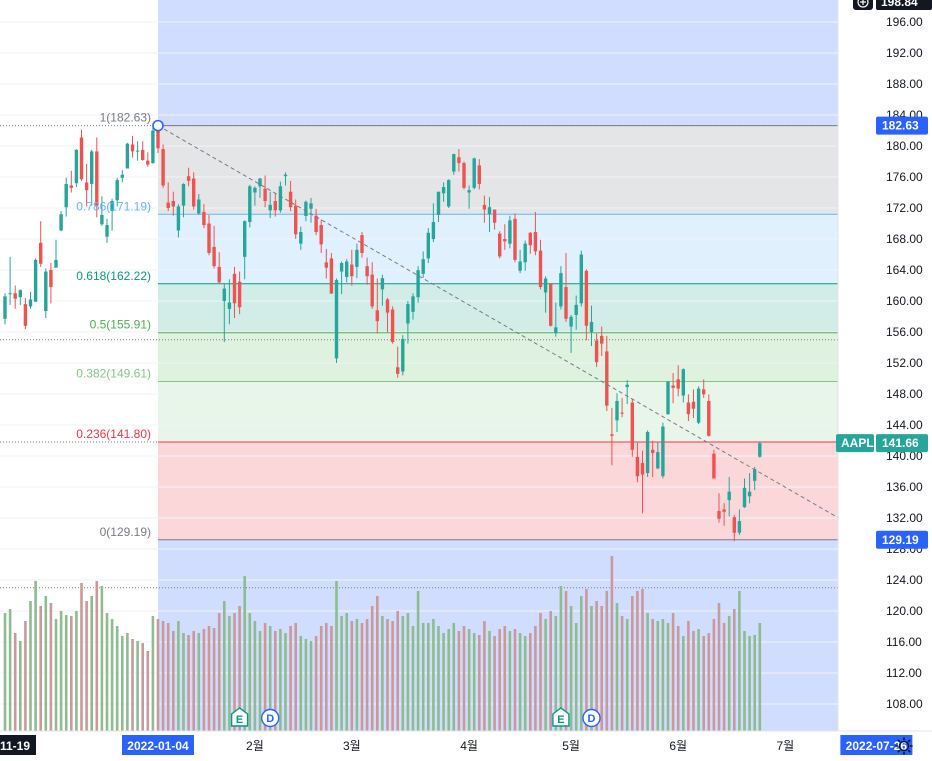 This screenshot has height=761, width=932. Describe the element at coordinates (904, 746) in the screenshot. I see `settings-gear-icon` at that location.